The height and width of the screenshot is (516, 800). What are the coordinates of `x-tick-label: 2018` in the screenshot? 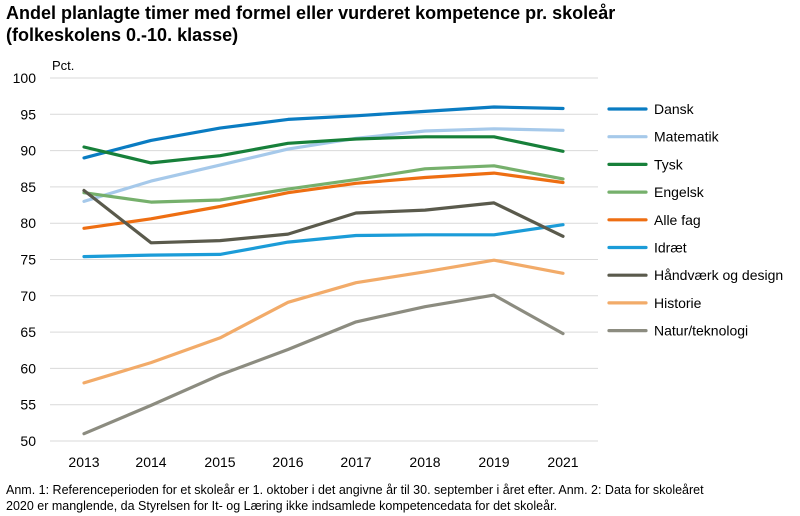 It's located at (424, 462).